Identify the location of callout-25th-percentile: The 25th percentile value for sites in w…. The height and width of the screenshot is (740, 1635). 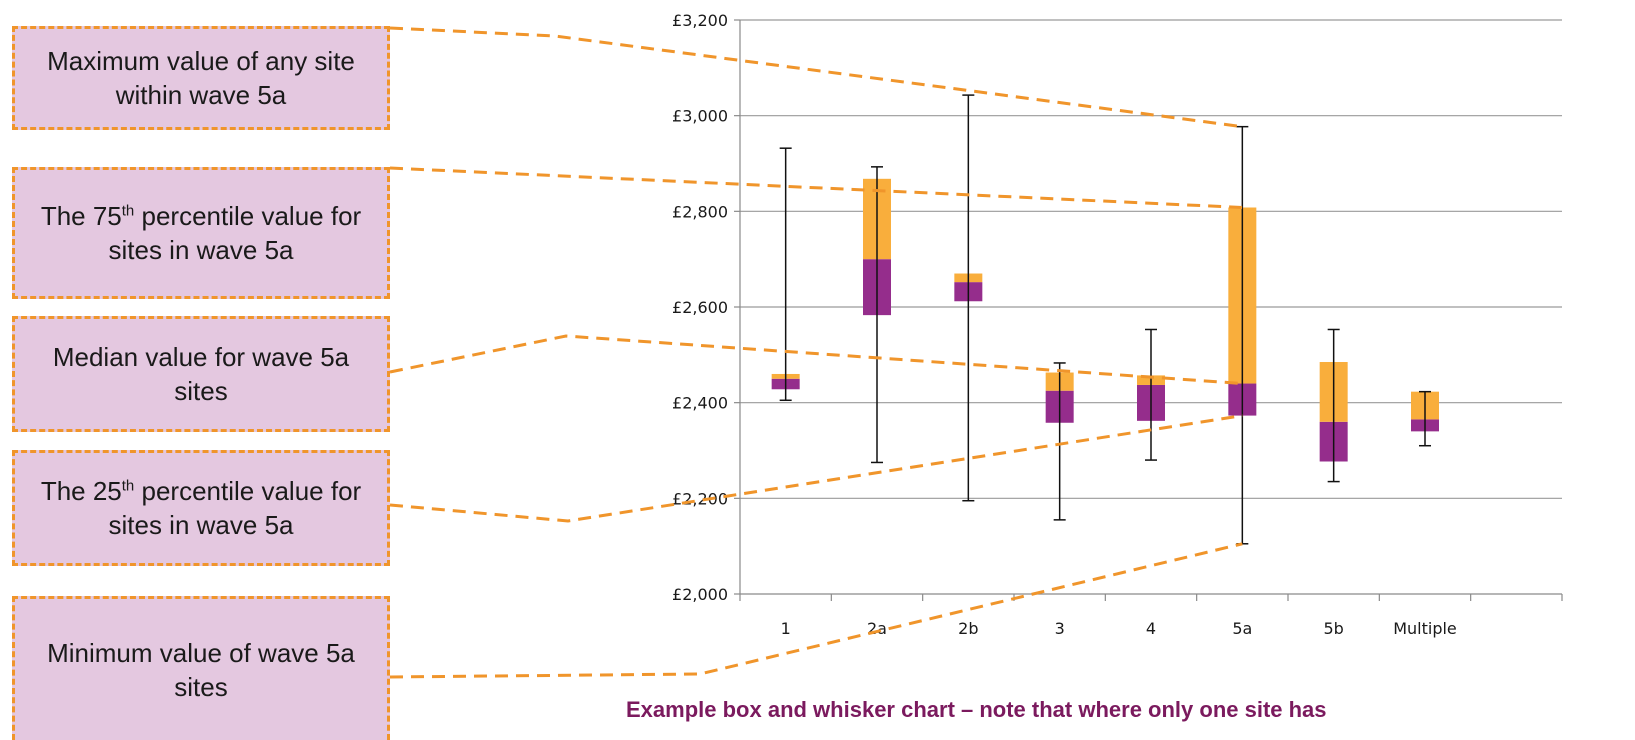
(201, 508).